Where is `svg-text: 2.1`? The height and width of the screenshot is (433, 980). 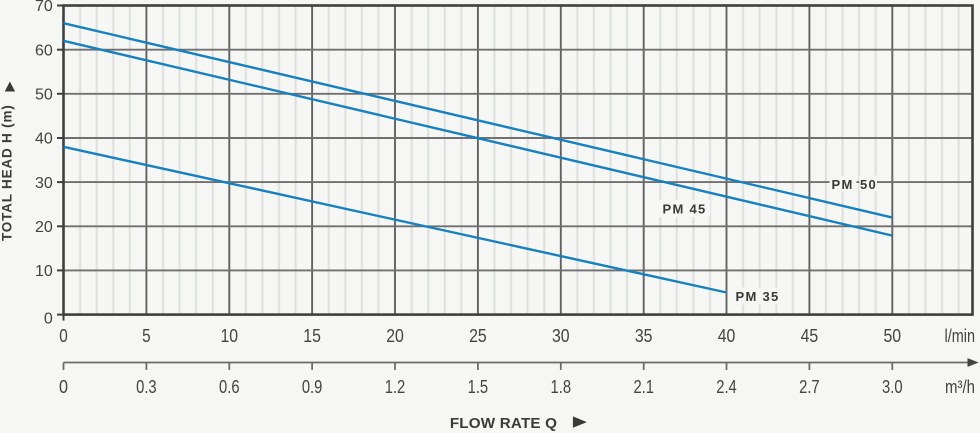
svg-text: 2.1 is located at coordinates (643, 387).